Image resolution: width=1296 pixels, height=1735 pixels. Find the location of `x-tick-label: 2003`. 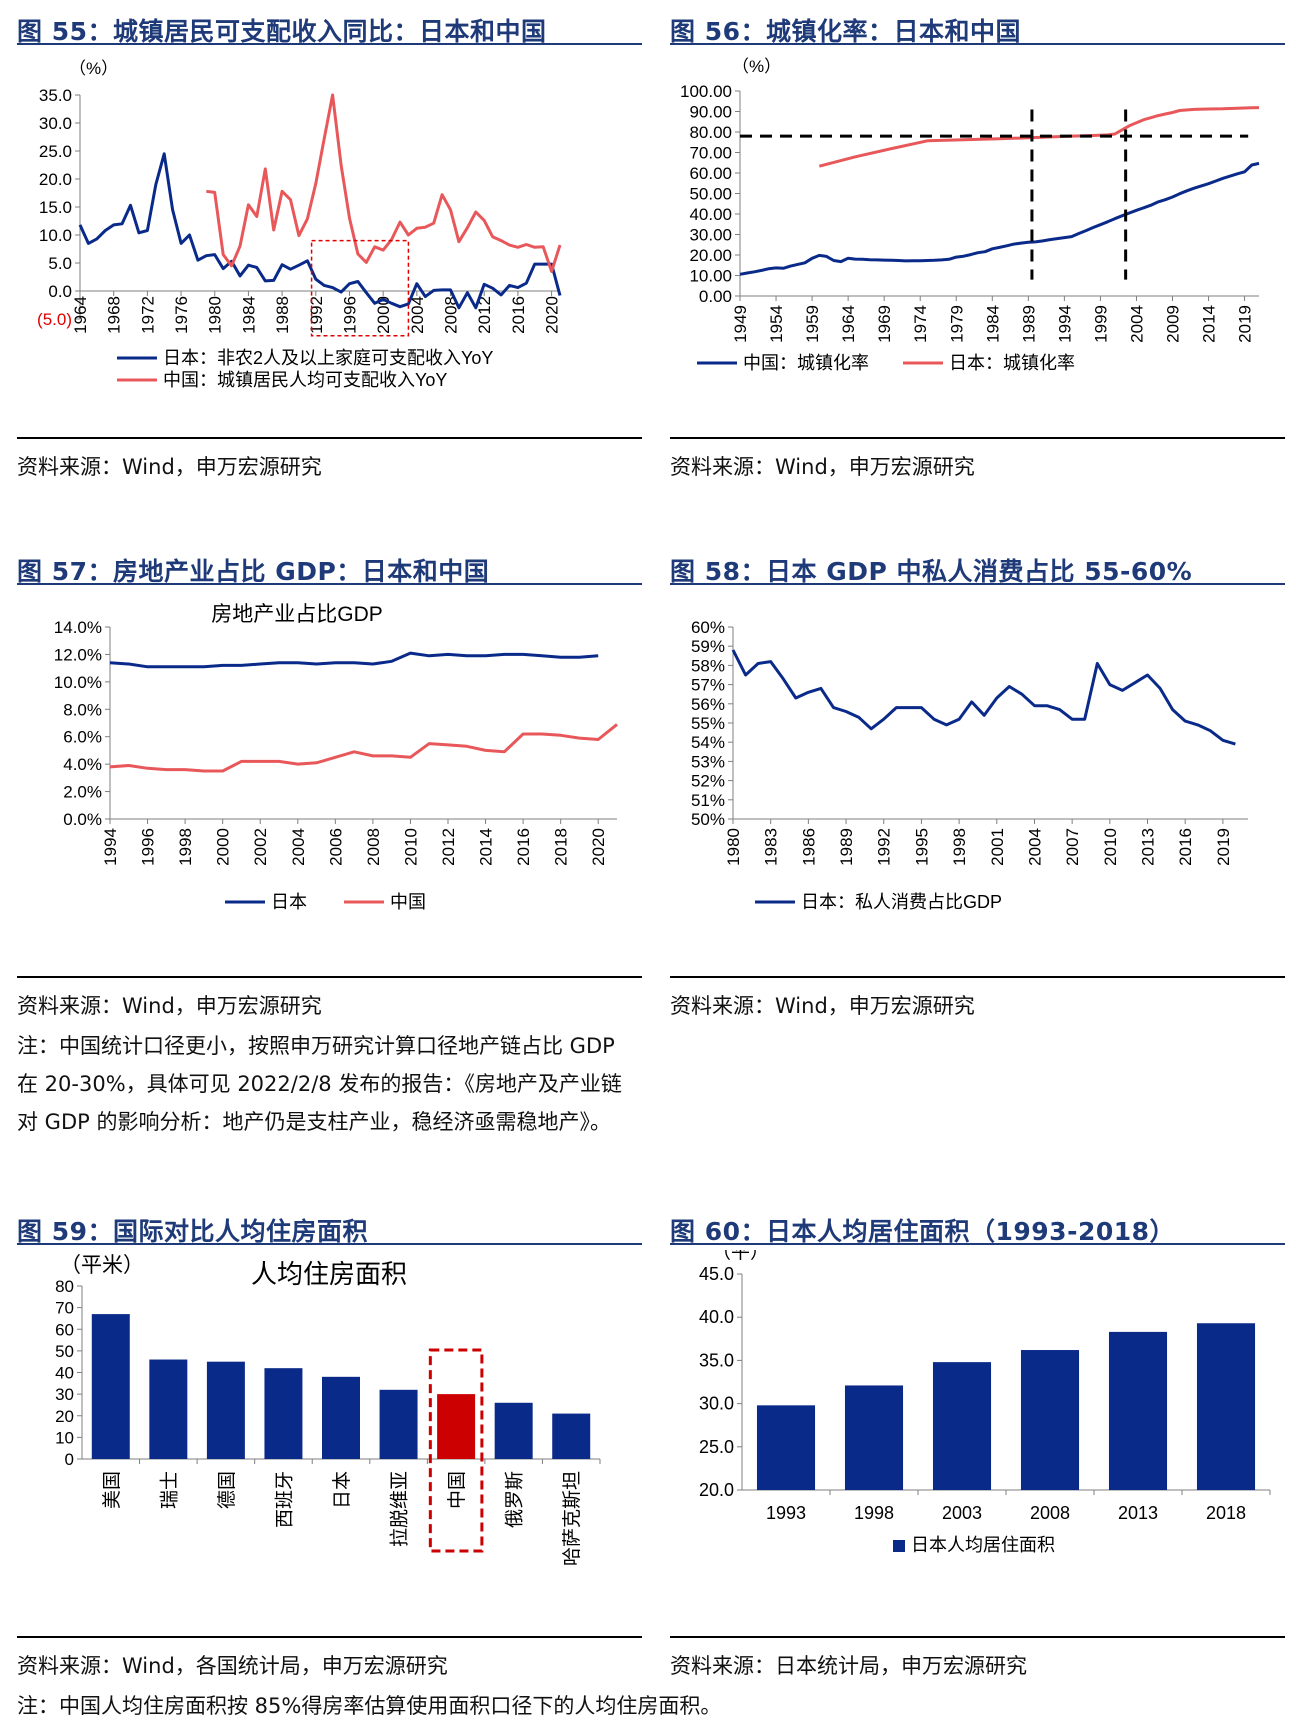

x-tick-label: 2003 is located at coordinates (962, 1513).